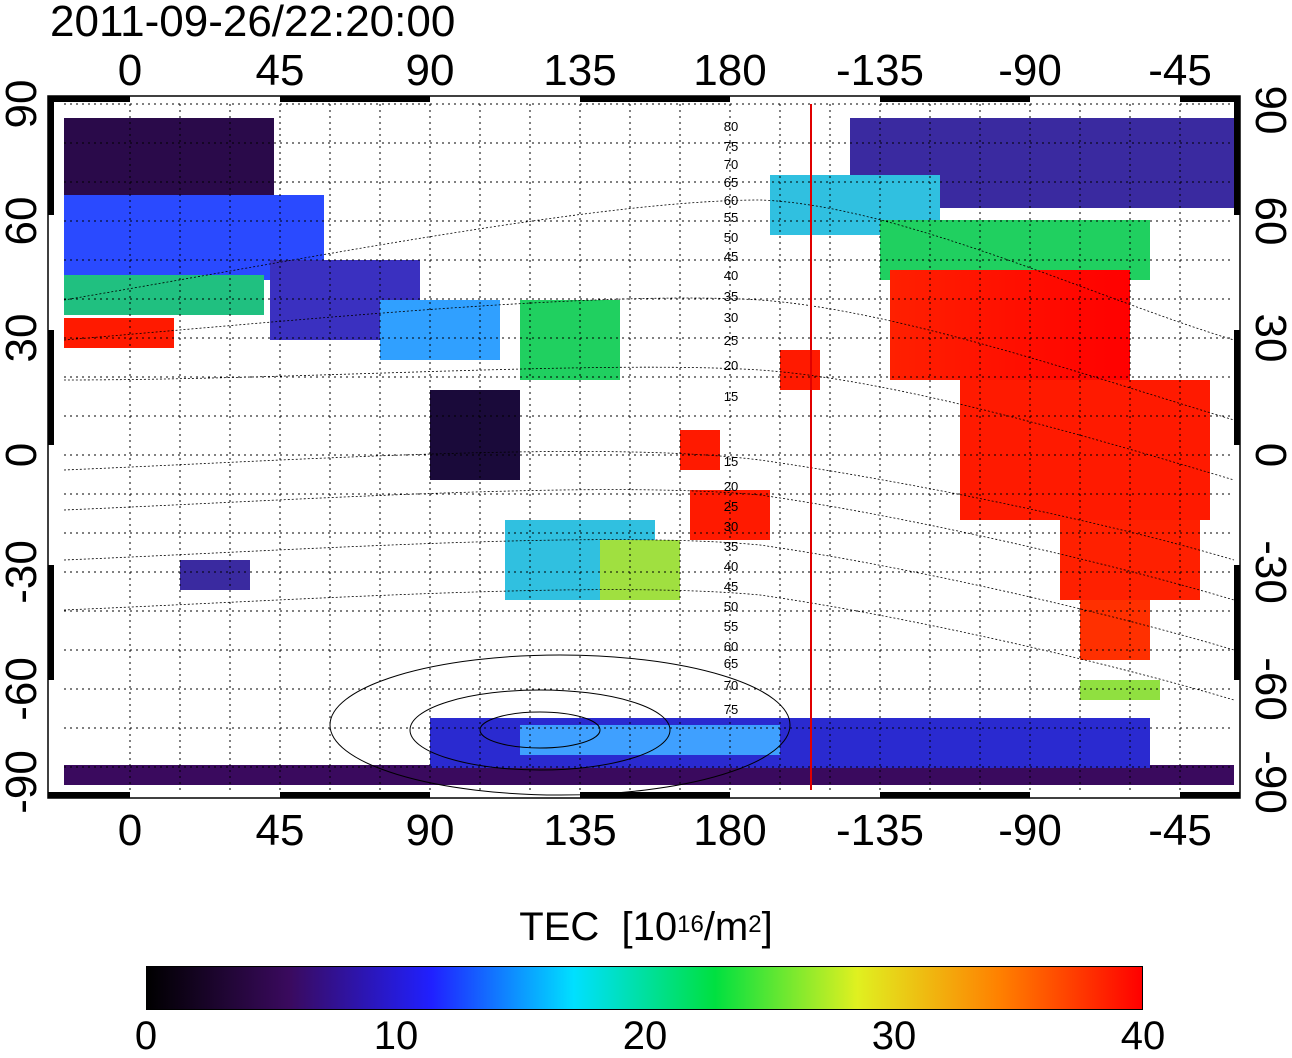  What do you see at coordinates (665, 830) in the screenshot?
I see `bottom-lon-axis: 0 45 90 135 180 -135 -90 -45` at bounding box center [665, 830].